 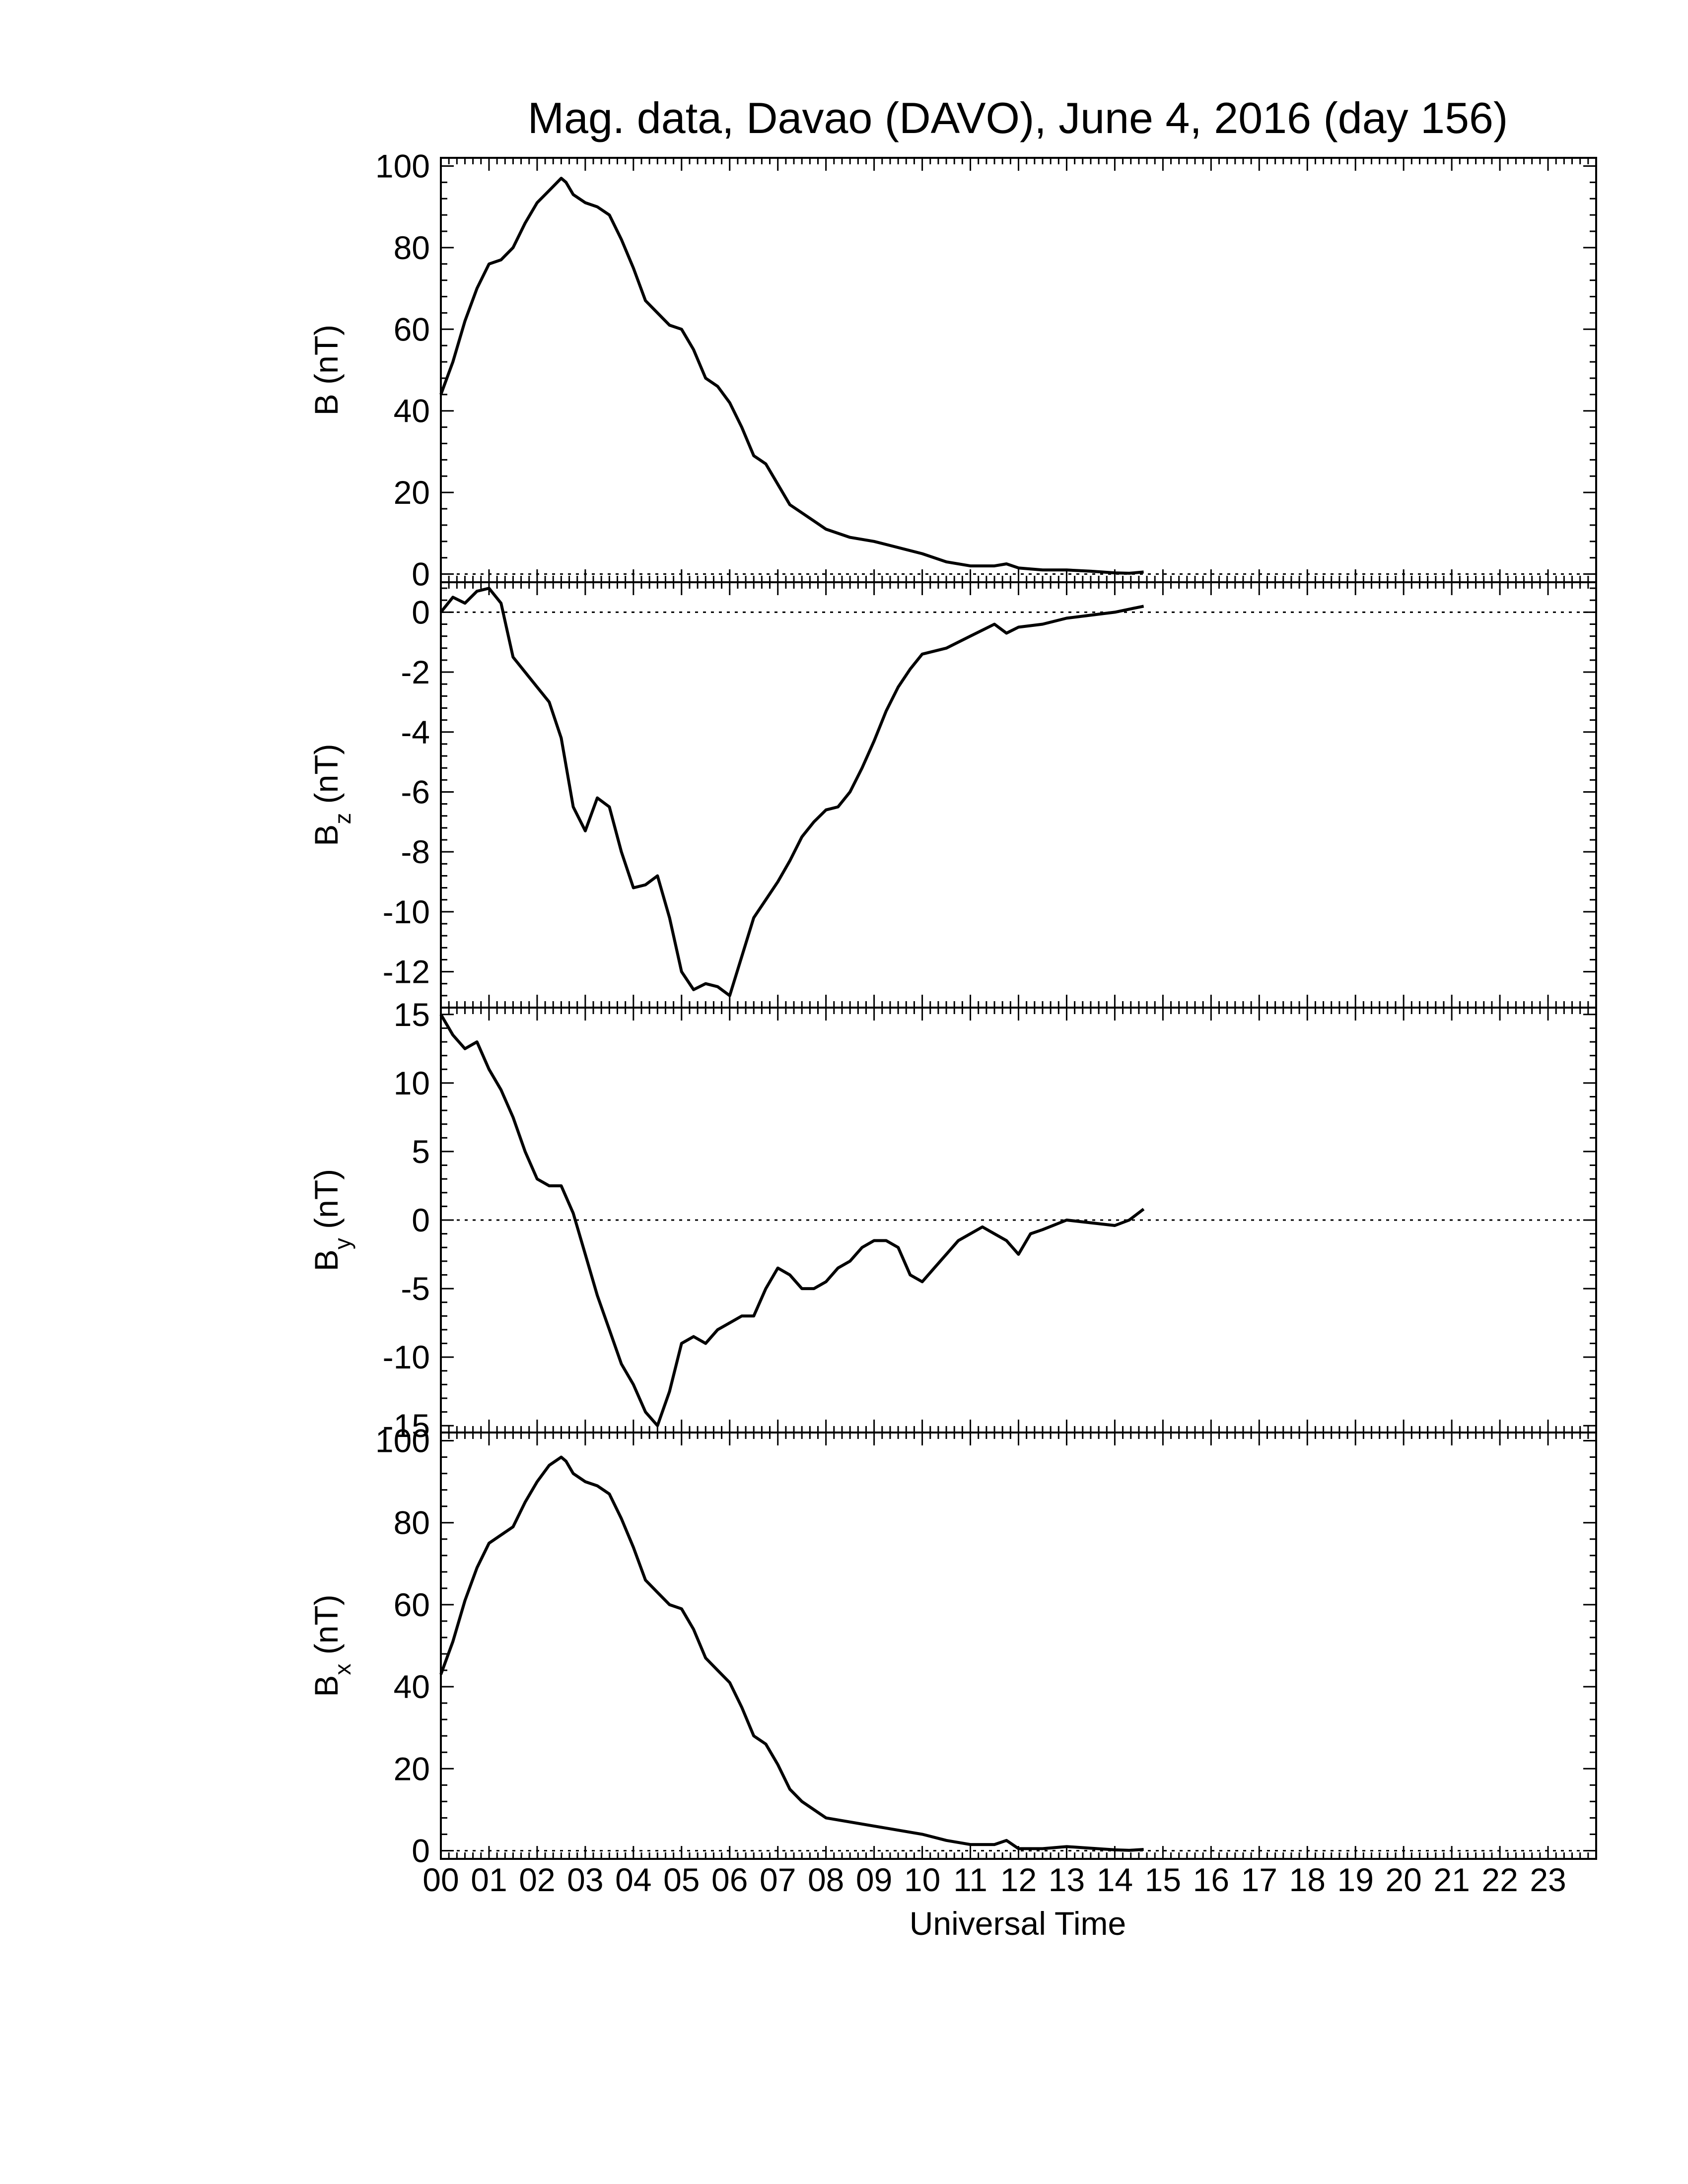 I want to click on x-tick-label: 22, so click(x=1499, y=1879).